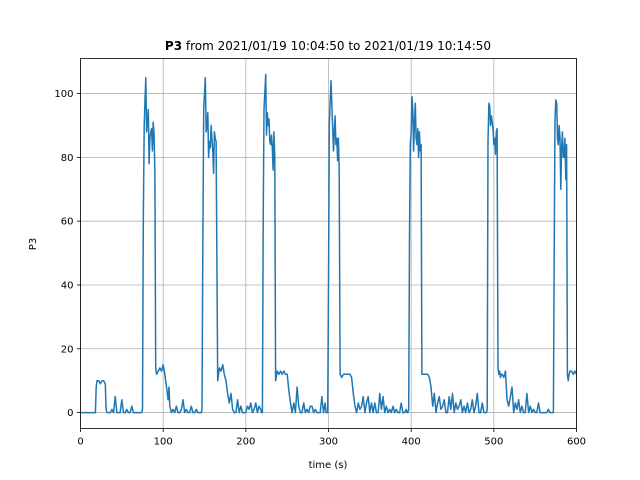  What do you see at coordinates (80, 442) in the screenshot?
I see `x-tick-label: 0` at bounding box center [80, 442].